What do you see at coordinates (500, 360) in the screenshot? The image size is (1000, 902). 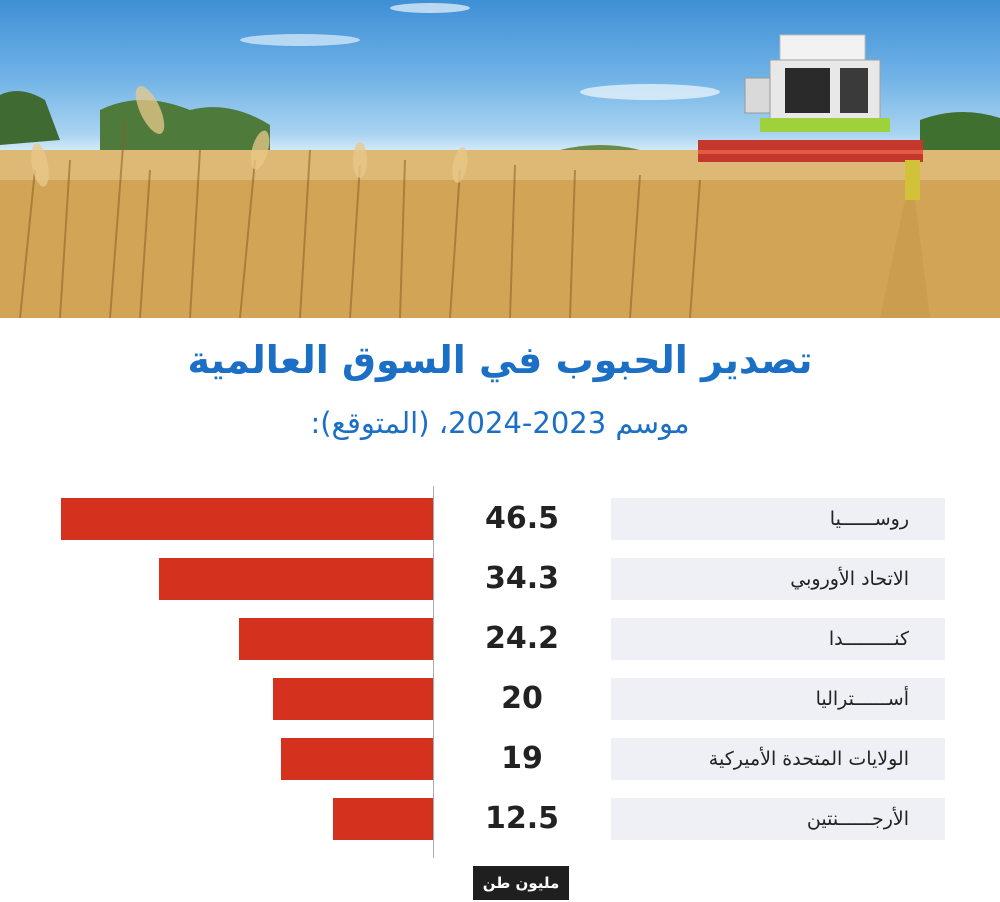 I see `page-title: تصدير الحبوب في السوق العالمية` at bounding box center [500, 360].